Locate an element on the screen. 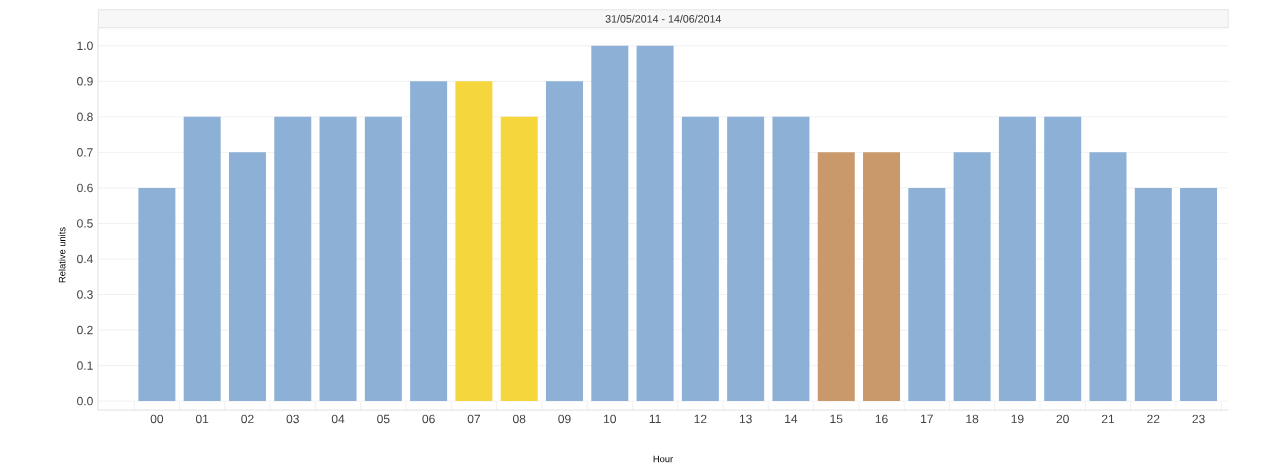 This screenshot has width=1261, height=465. x-tick-label: 06 is located at coordinates (428, 419).